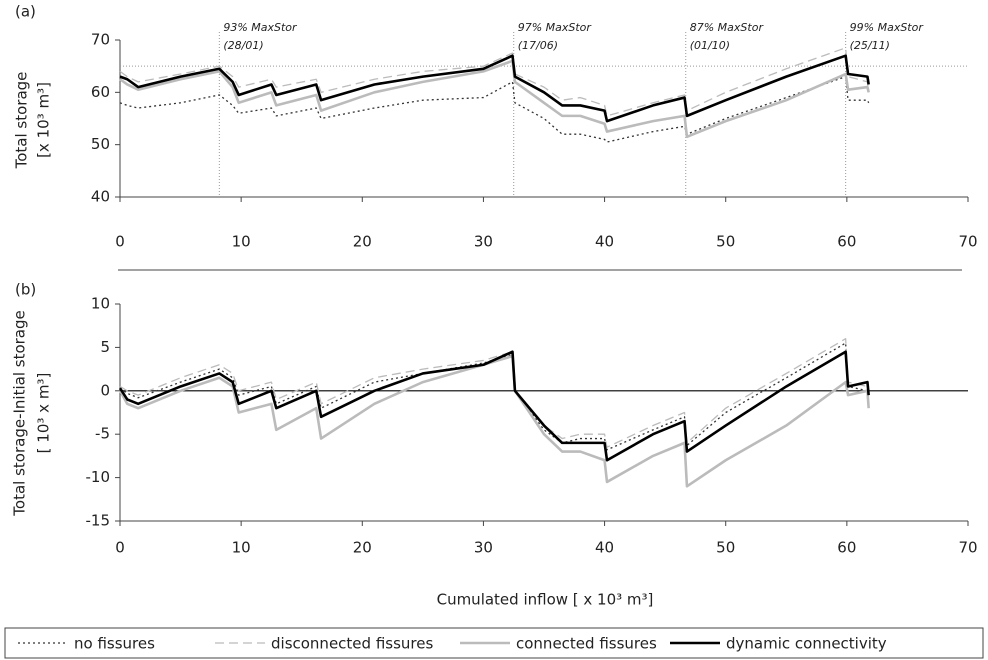 Image resolution: width=988 pixels, height=660 pixels. Describe the element at coordinates (710, 45) in the screenshot. I see `annotation-date: (01/10)` at that location.